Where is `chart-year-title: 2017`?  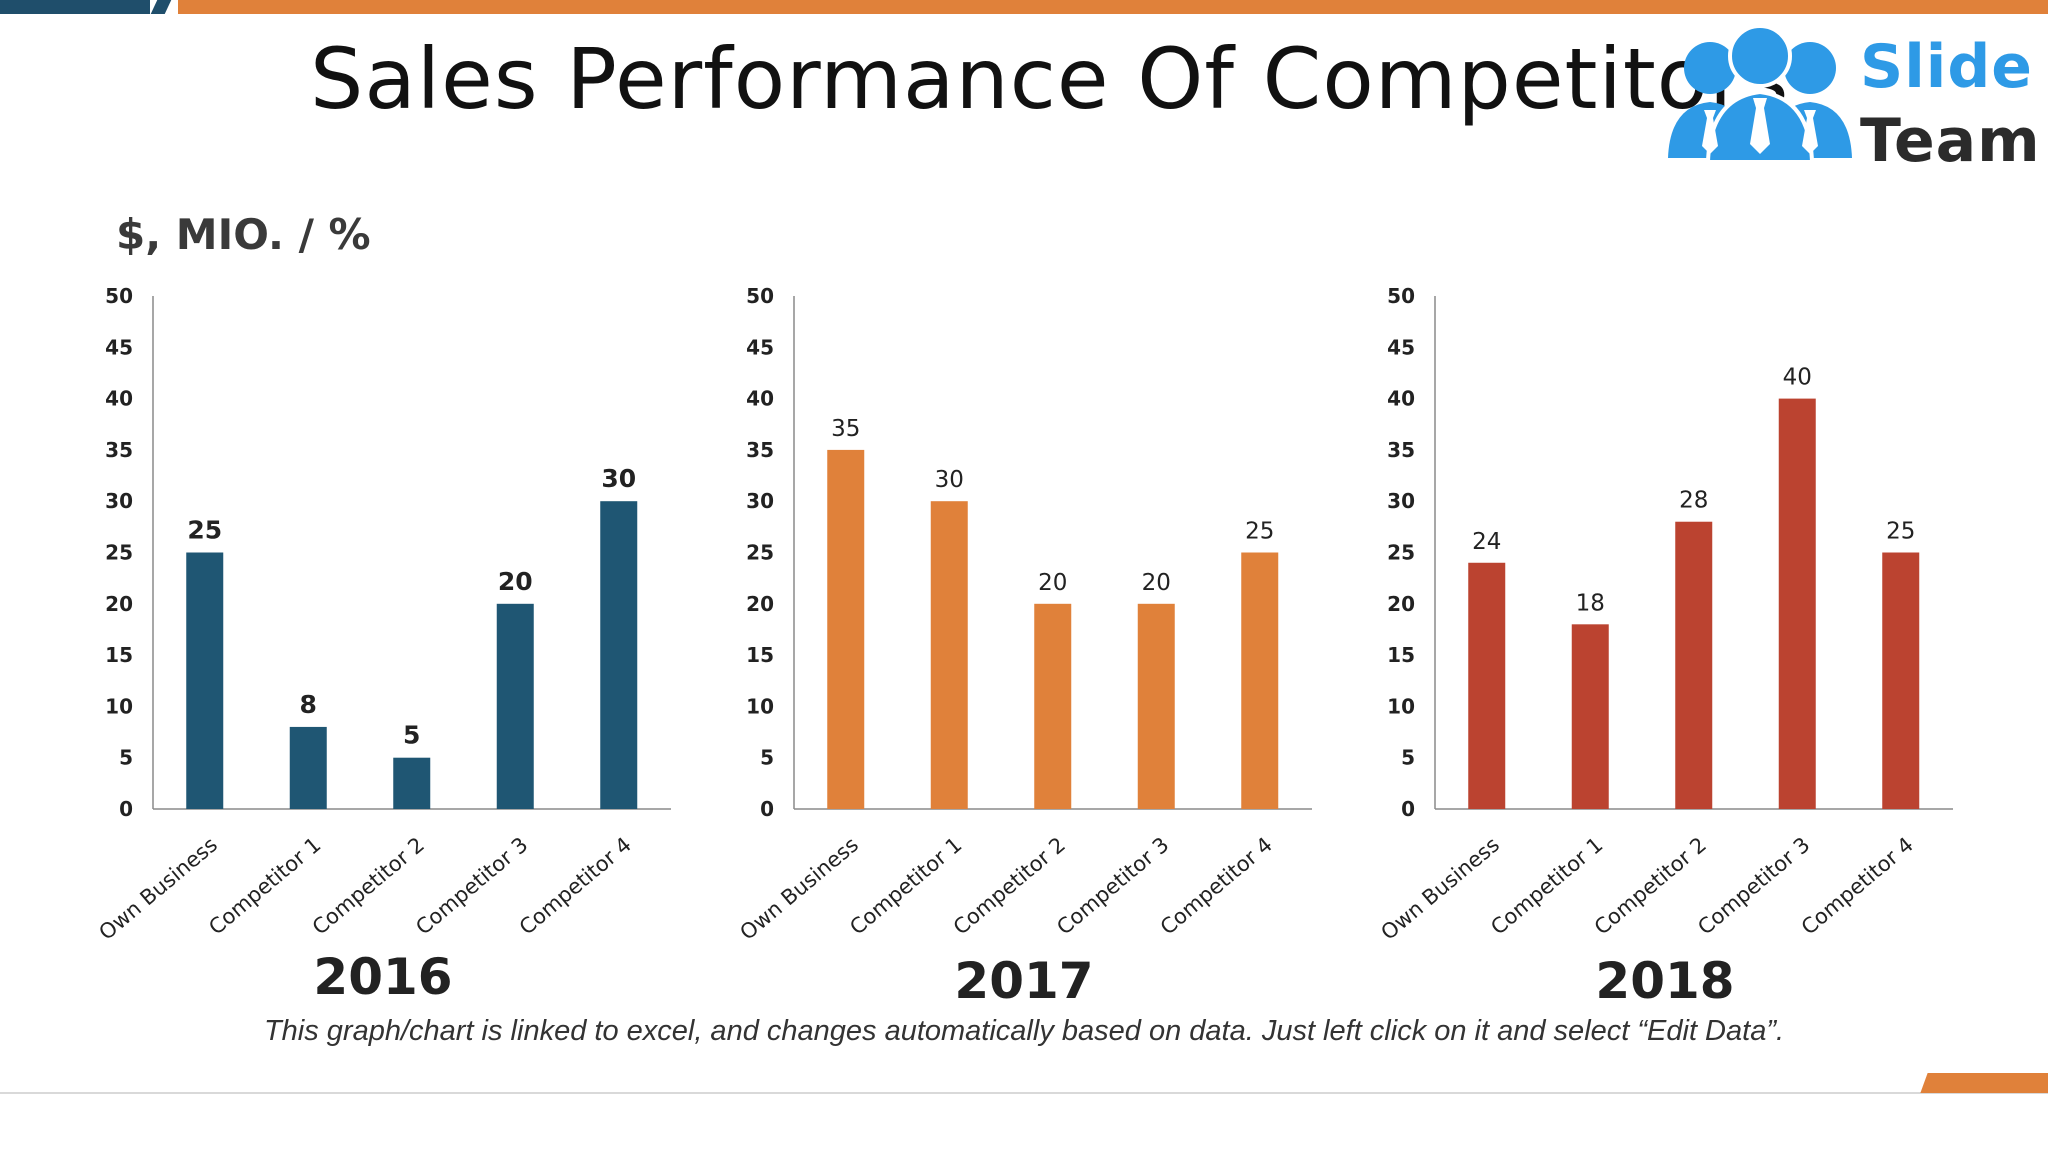 chart-year-title: 2017 is located at coordinates (1023, 981).